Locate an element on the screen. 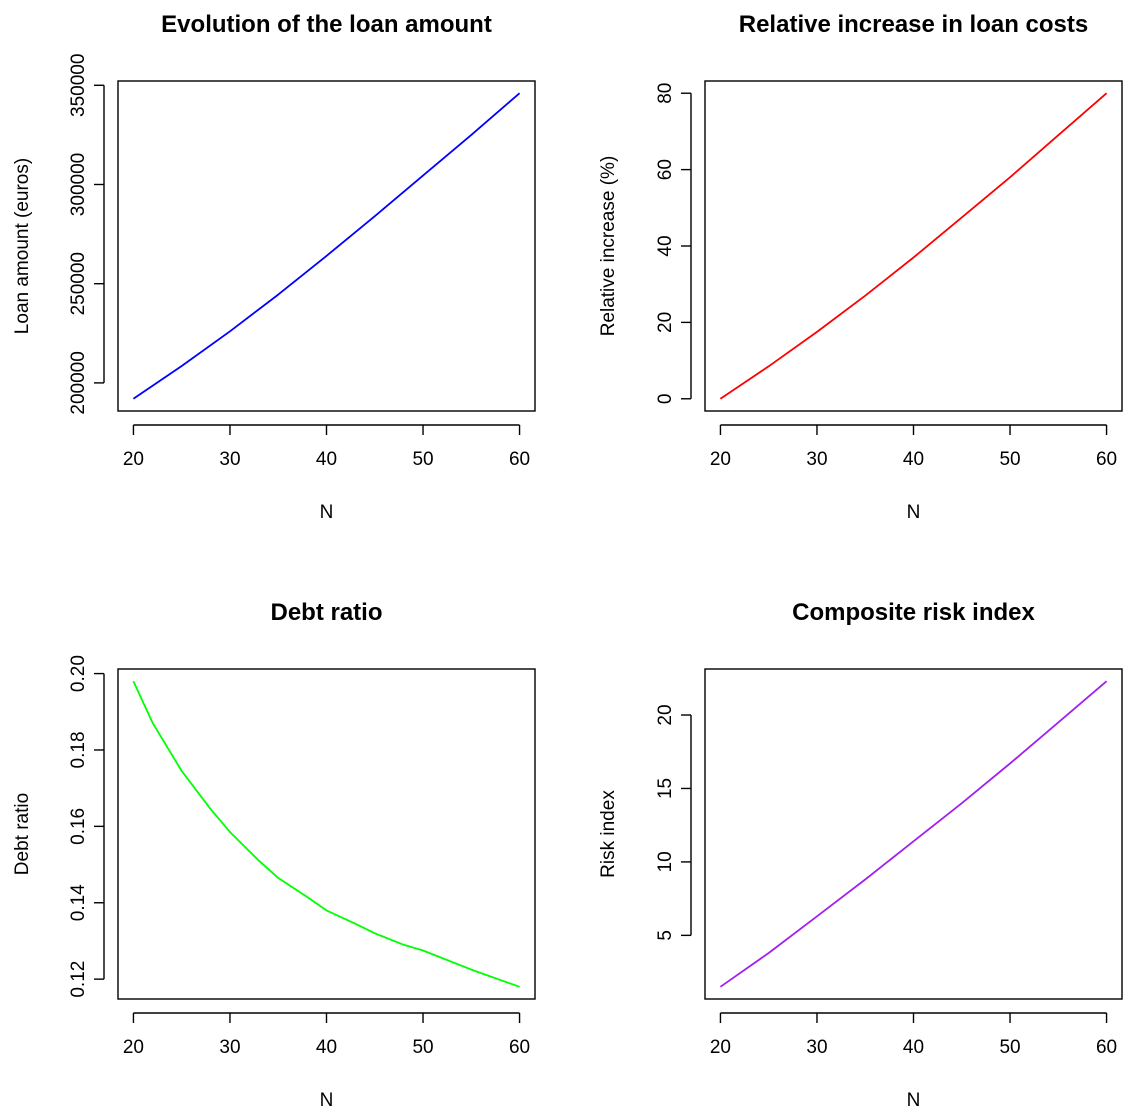 The width and height of the screenshot is (1126, 1109). y-tick-label: 10 is located at coordinates (665, 861).